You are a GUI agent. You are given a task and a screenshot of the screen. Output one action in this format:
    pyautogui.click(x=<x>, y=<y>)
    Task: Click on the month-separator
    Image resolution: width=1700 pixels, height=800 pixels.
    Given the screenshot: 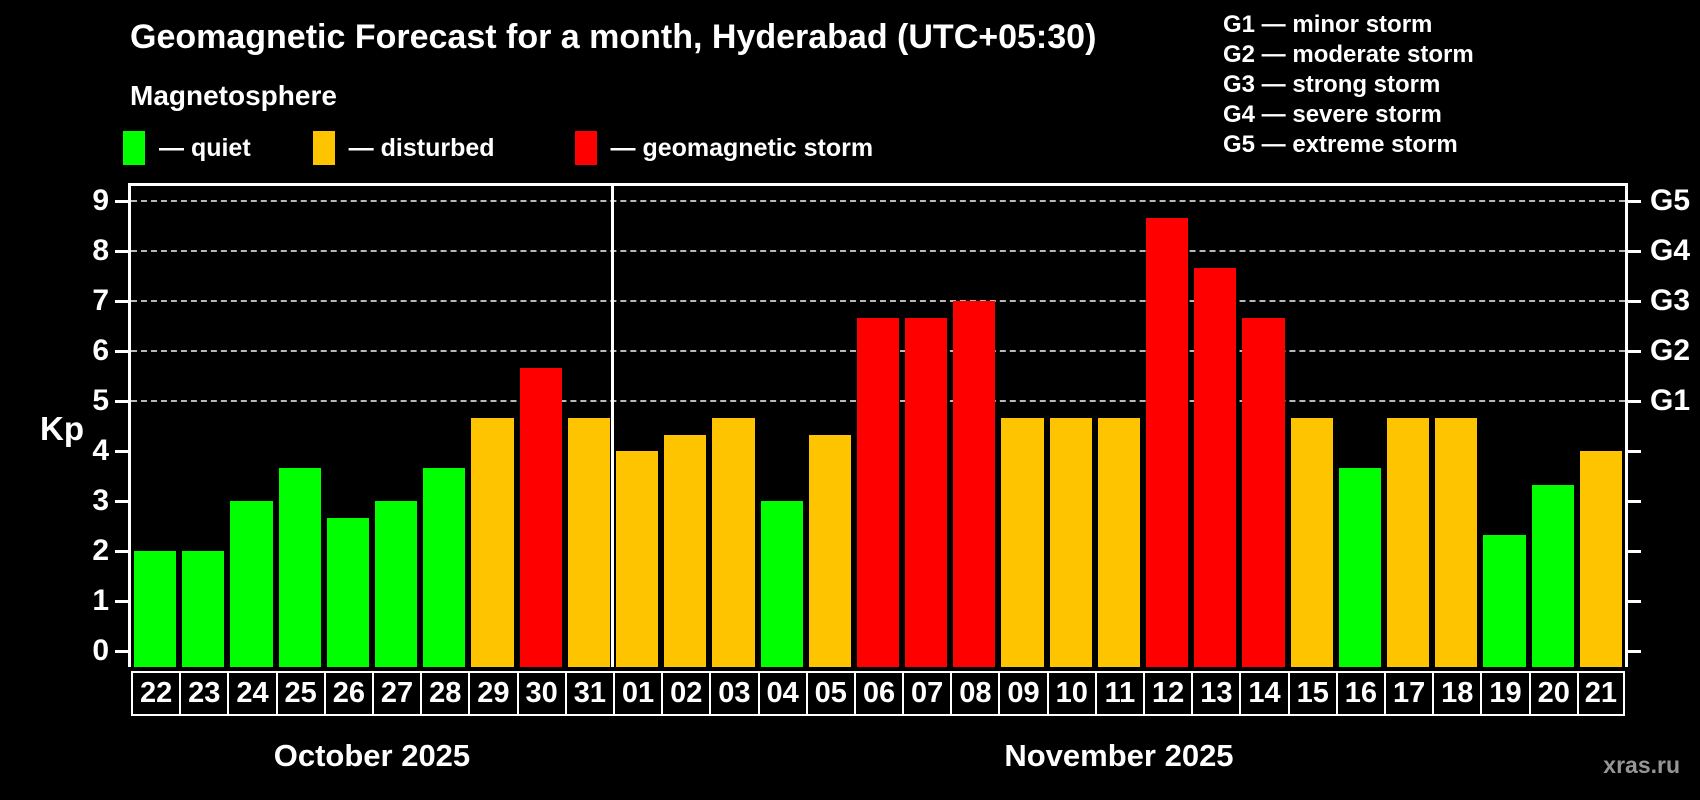 What is the action you would take?
    pyautogui.click(x=613, y=425)
    